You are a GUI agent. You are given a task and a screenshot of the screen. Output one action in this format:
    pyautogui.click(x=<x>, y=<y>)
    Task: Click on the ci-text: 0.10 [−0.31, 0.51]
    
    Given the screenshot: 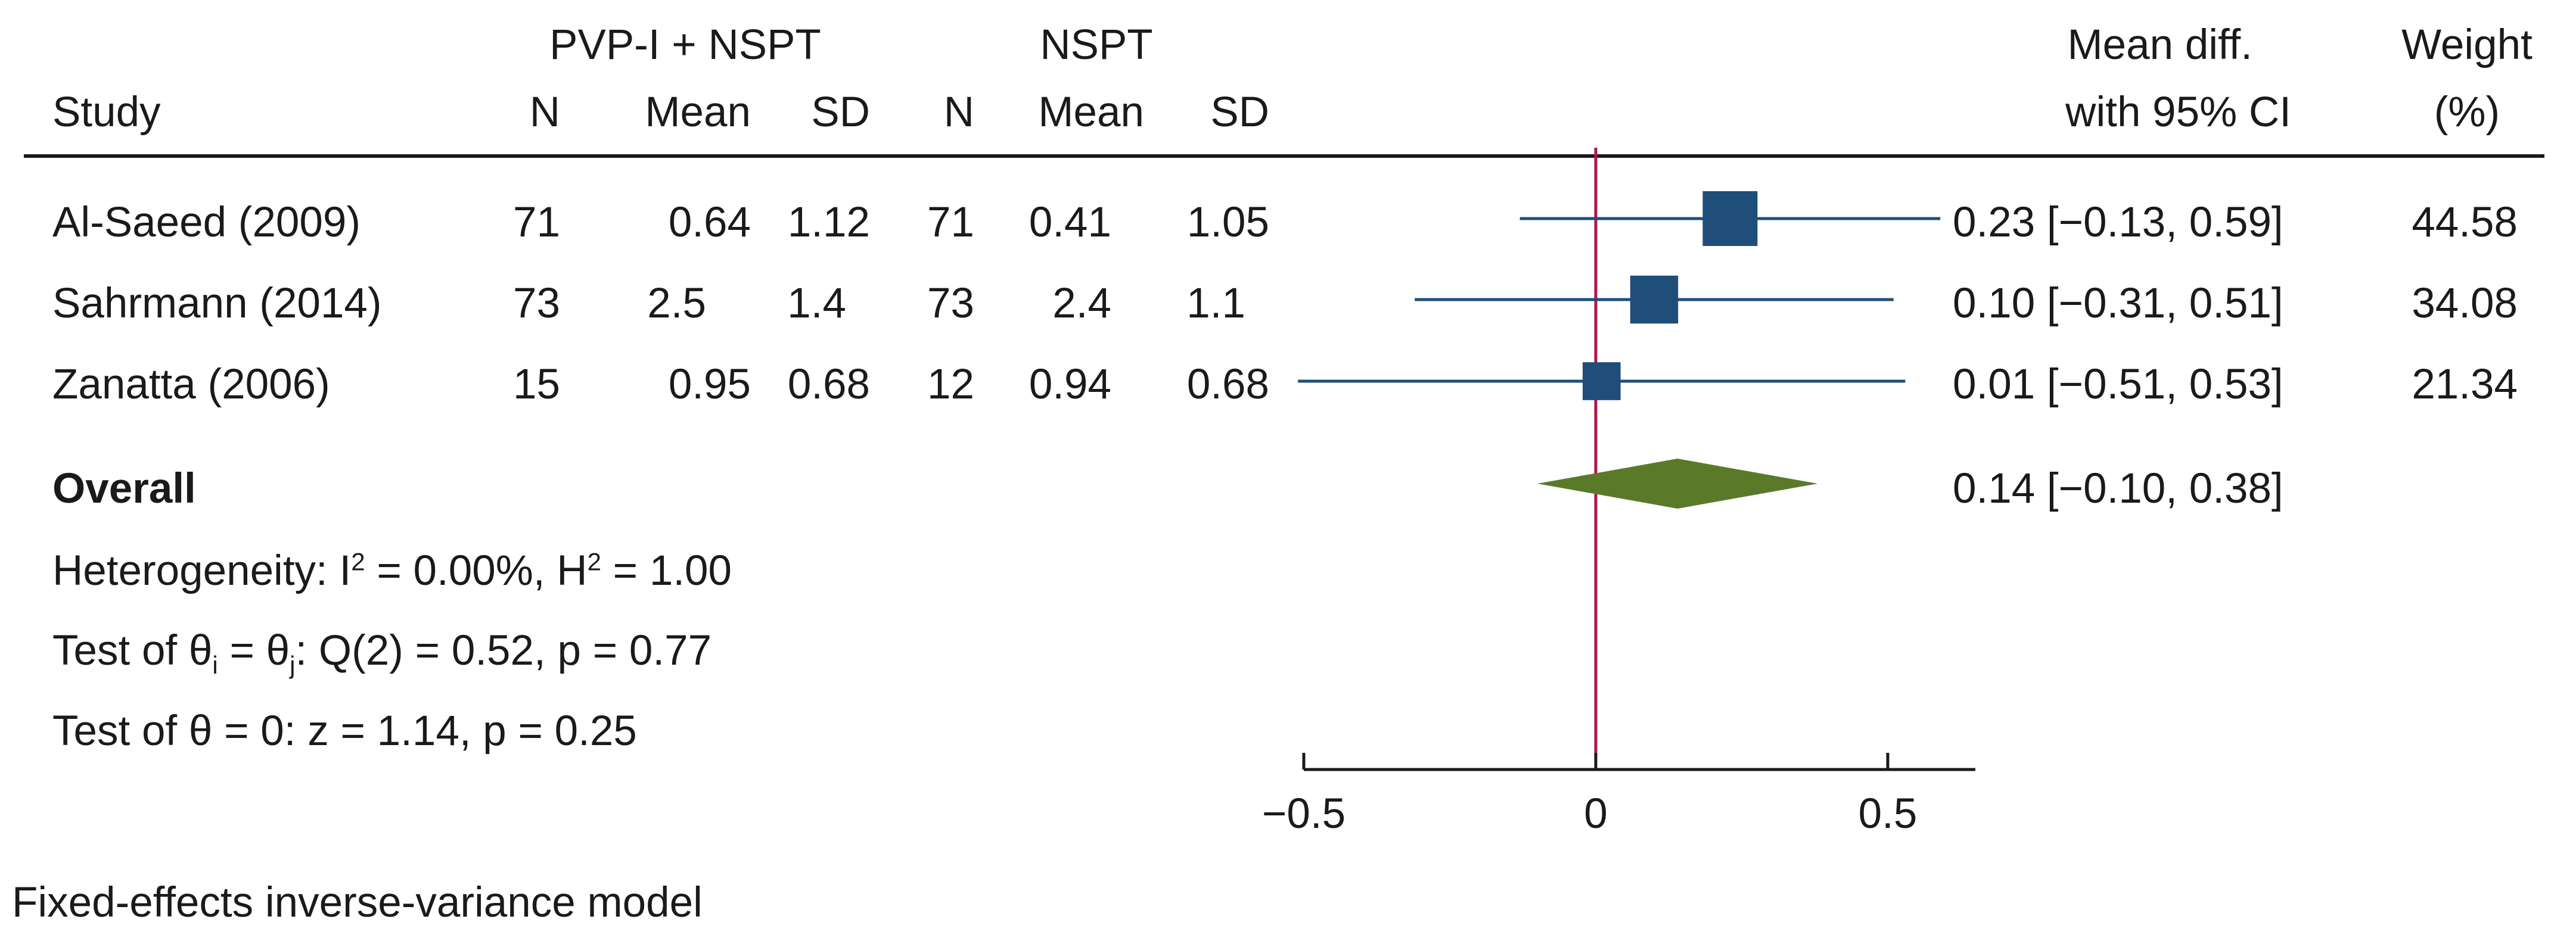 What is the action you would take?
    pyautogui.click(x=2118, y=303)
    